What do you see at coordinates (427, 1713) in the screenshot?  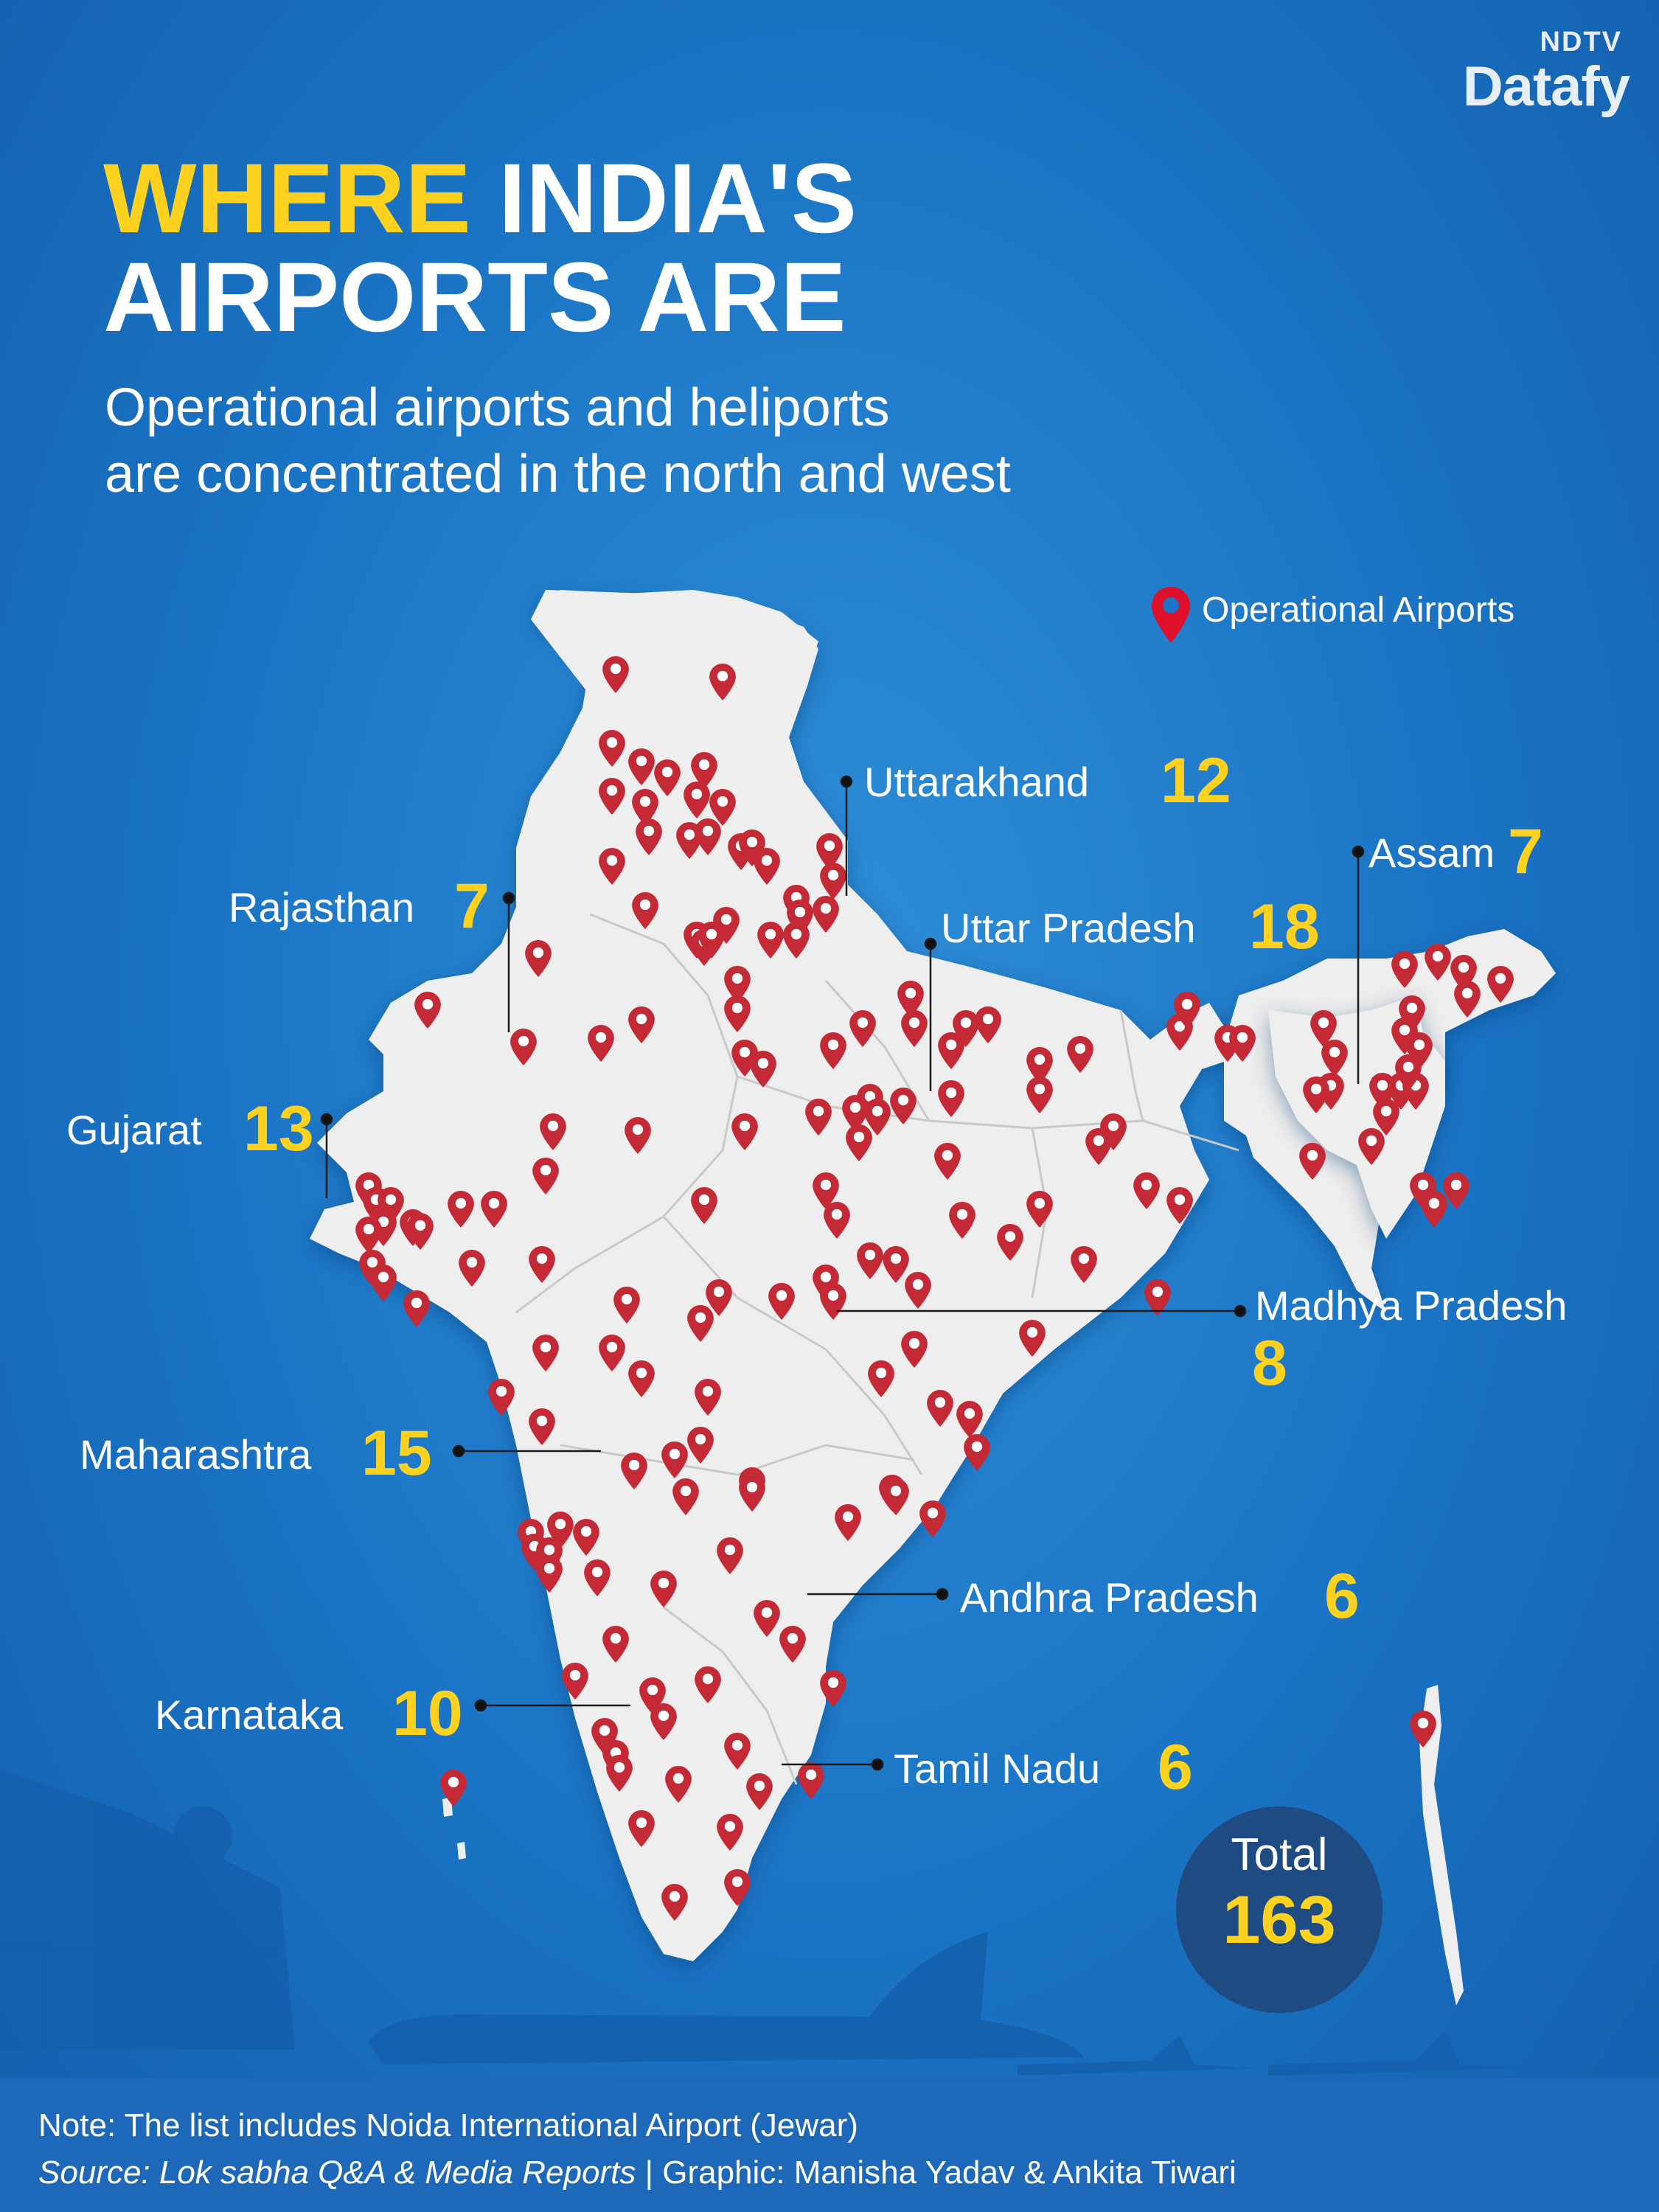 I see `state-count-karnataka: 10` at bounding box center [427, 1713].